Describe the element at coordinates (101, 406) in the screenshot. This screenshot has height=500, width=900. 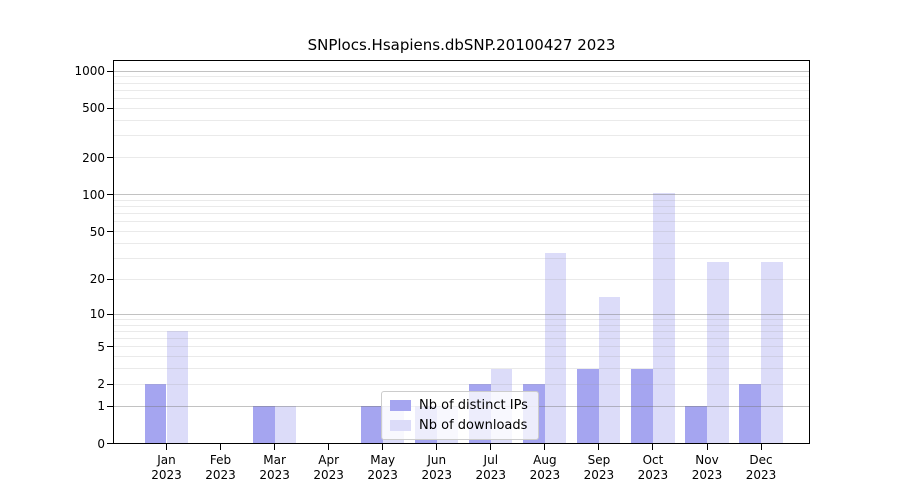
I see `y-tick-label: 1` at that location.